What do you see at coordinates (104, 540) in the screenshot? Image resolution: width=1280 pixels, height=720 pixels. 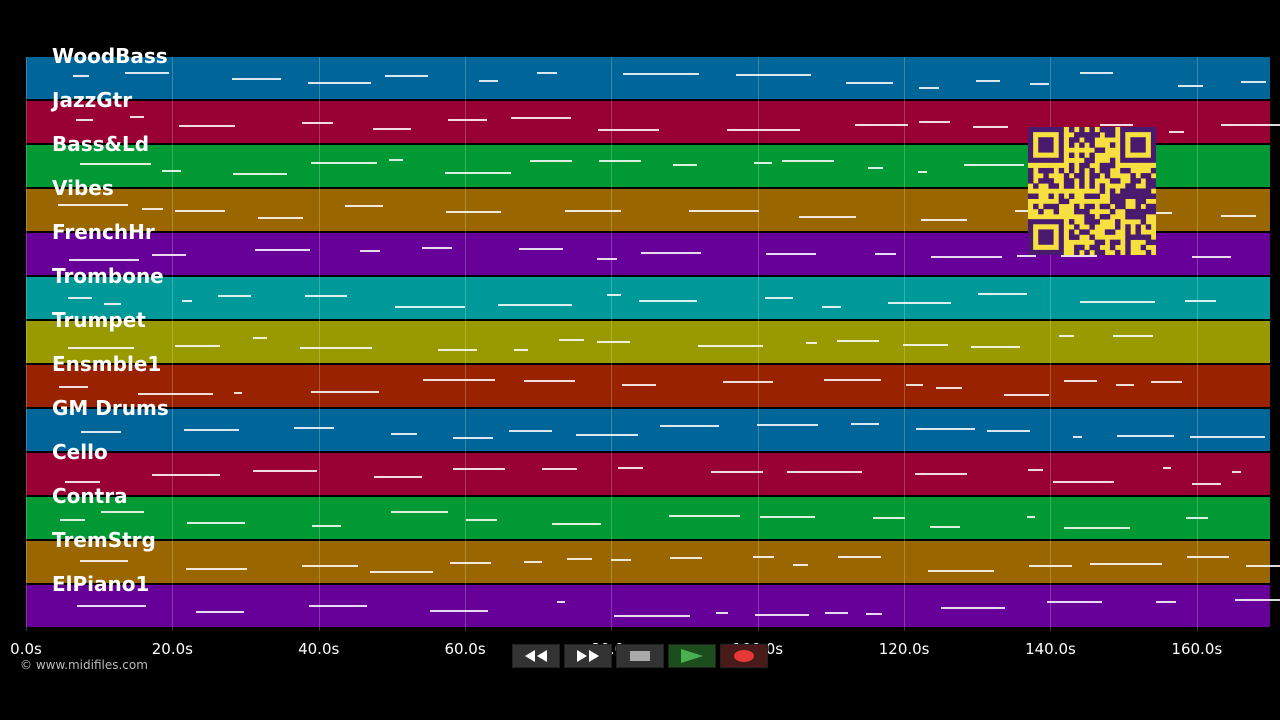 I see `track-label: TremStrg` at bounding box center [104, 540].